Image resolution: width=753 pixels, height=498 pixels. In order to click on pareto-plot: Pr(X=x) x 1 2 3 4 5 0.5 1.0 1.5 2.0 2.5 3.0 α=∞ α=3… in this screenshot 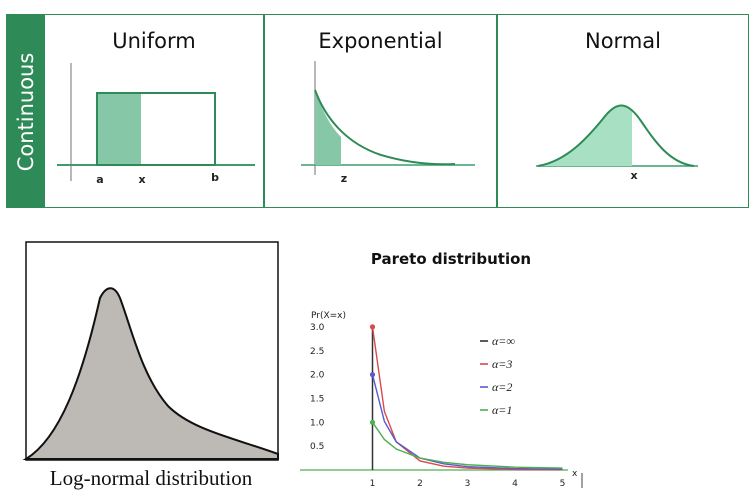, I will do `click(441, 400)`.